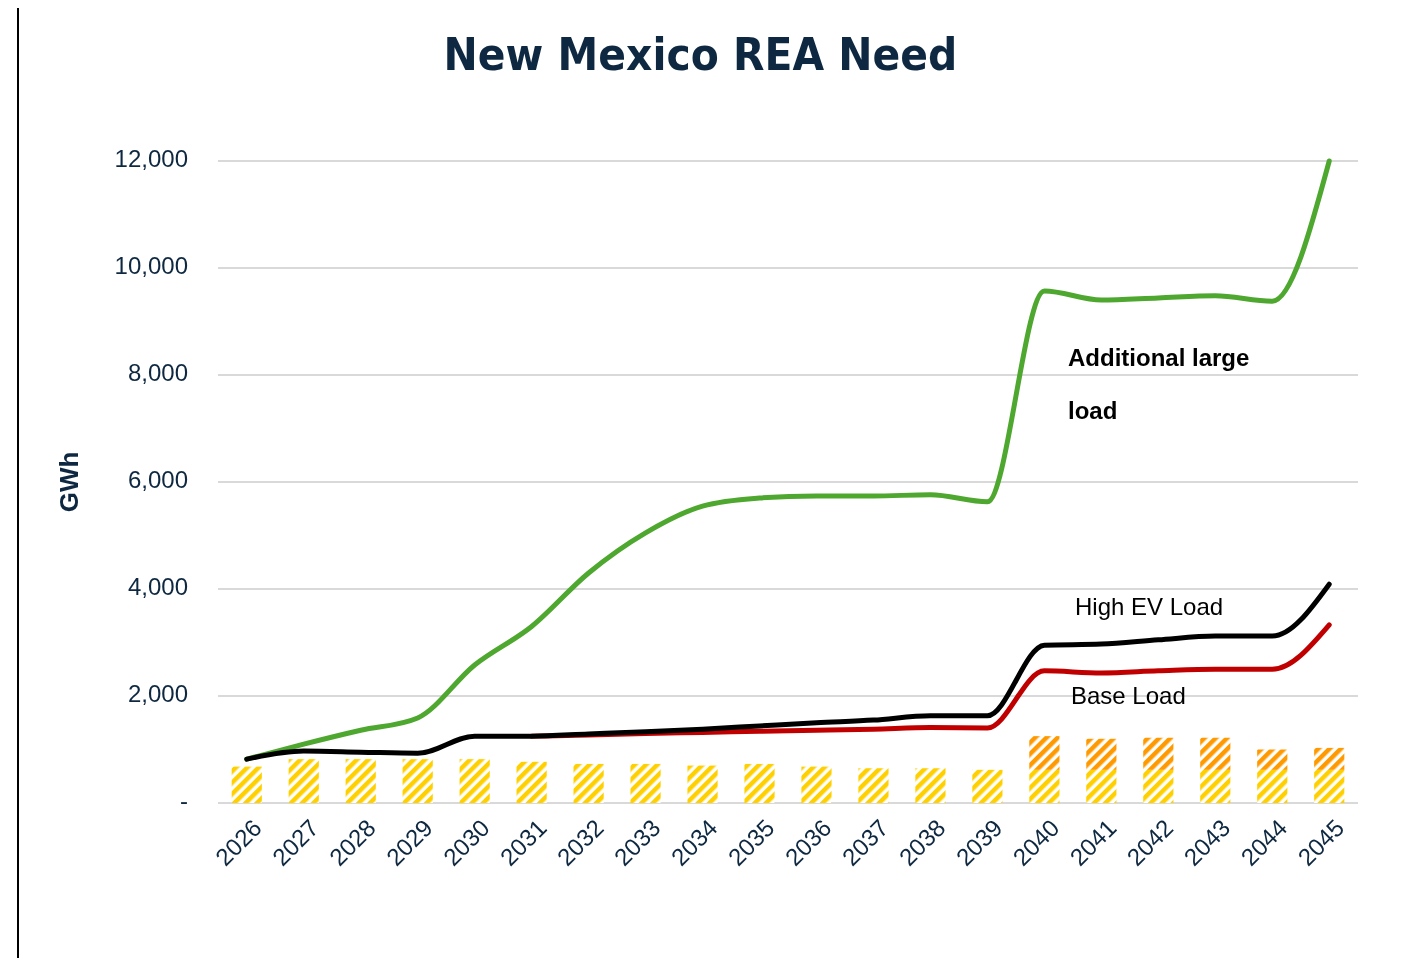 The image size is (1401, 969). Describe the element at coordinates (151, 266) in the screenshot. I see `y-tick-label: 10,000` at that location.